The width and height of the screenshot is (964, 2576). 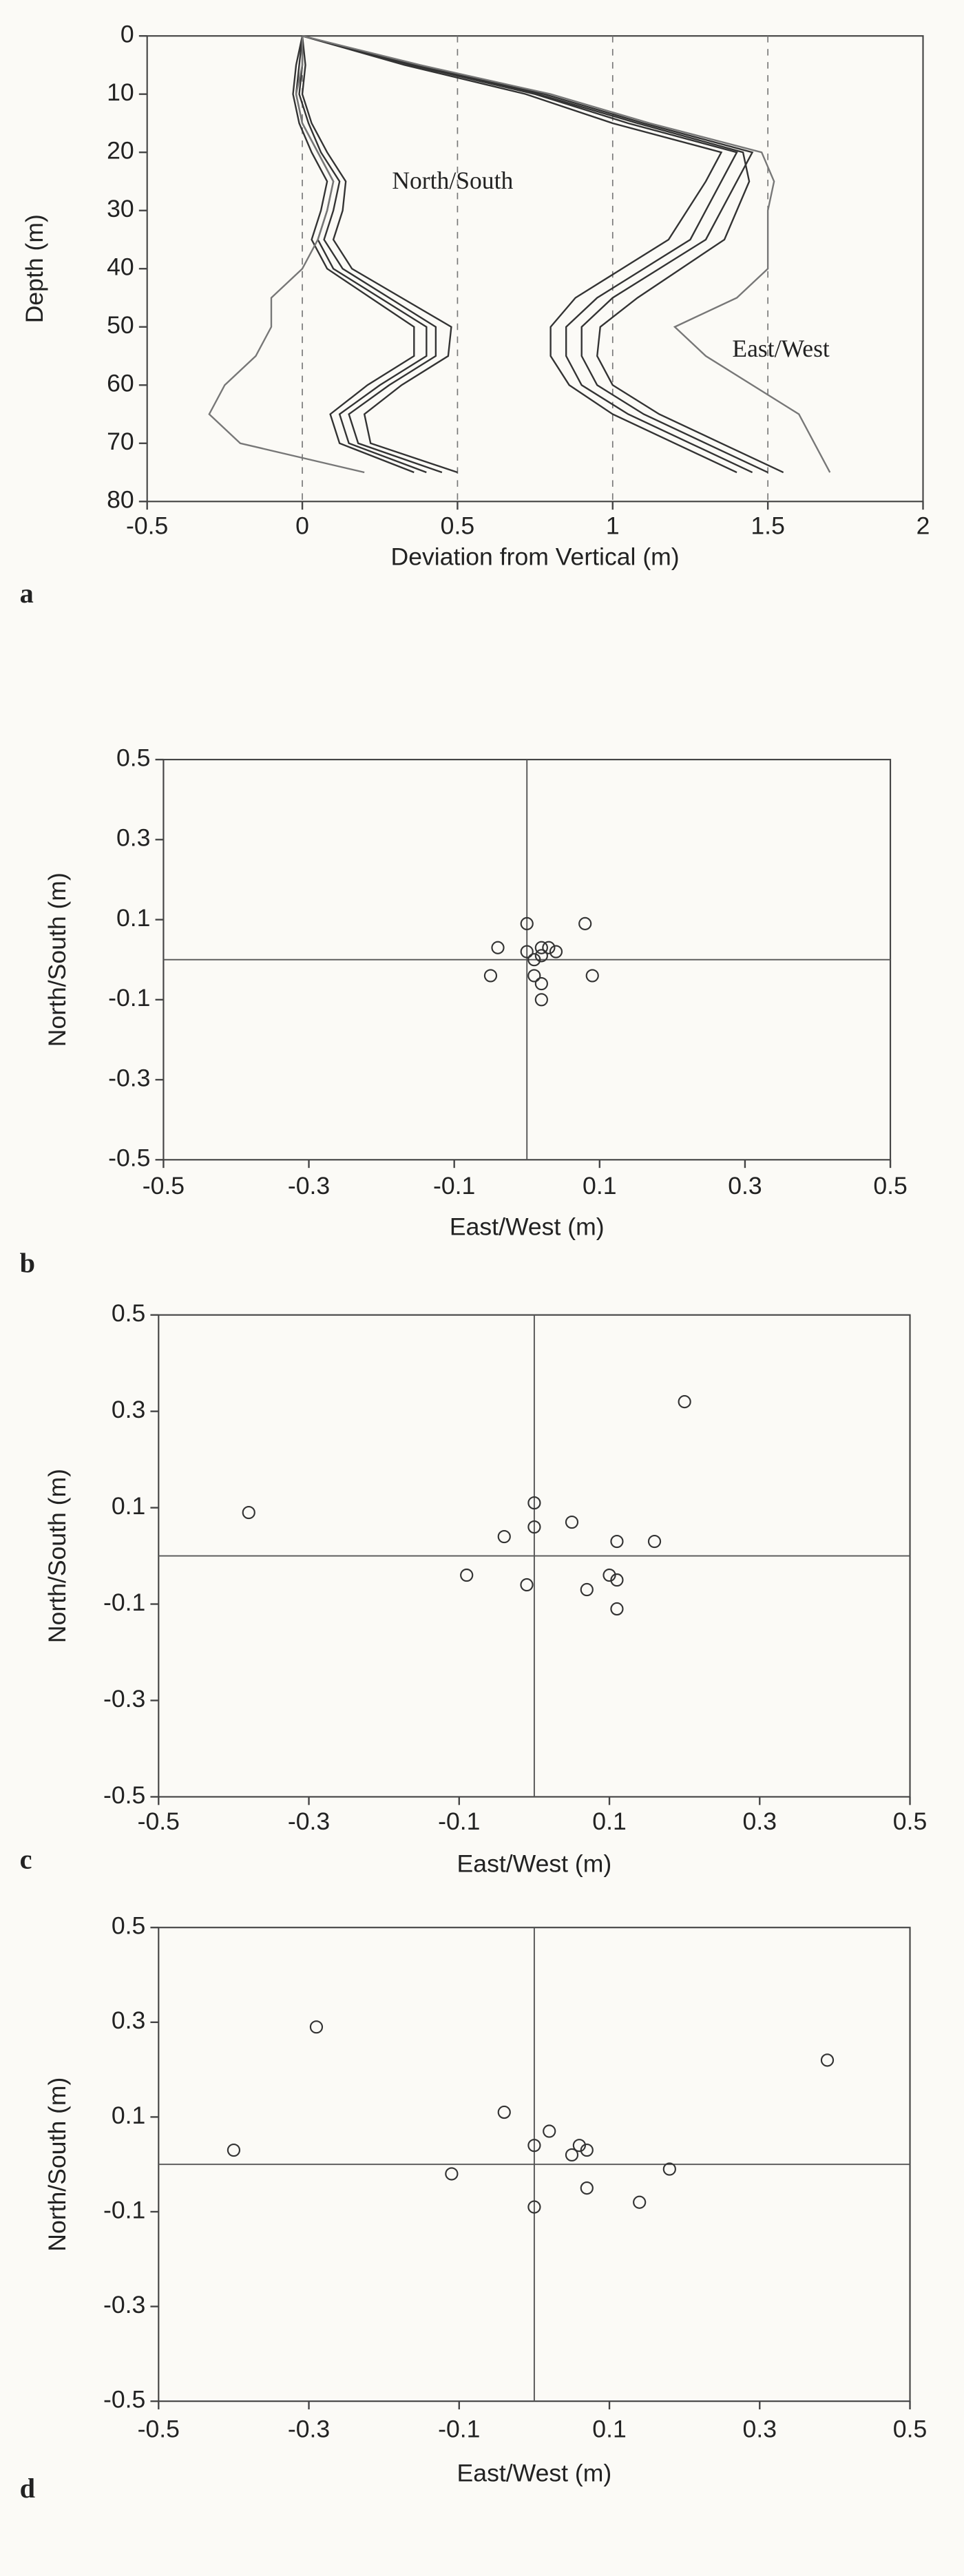 I want to click on y-tick-label: 80, so click(x=120, y=500).